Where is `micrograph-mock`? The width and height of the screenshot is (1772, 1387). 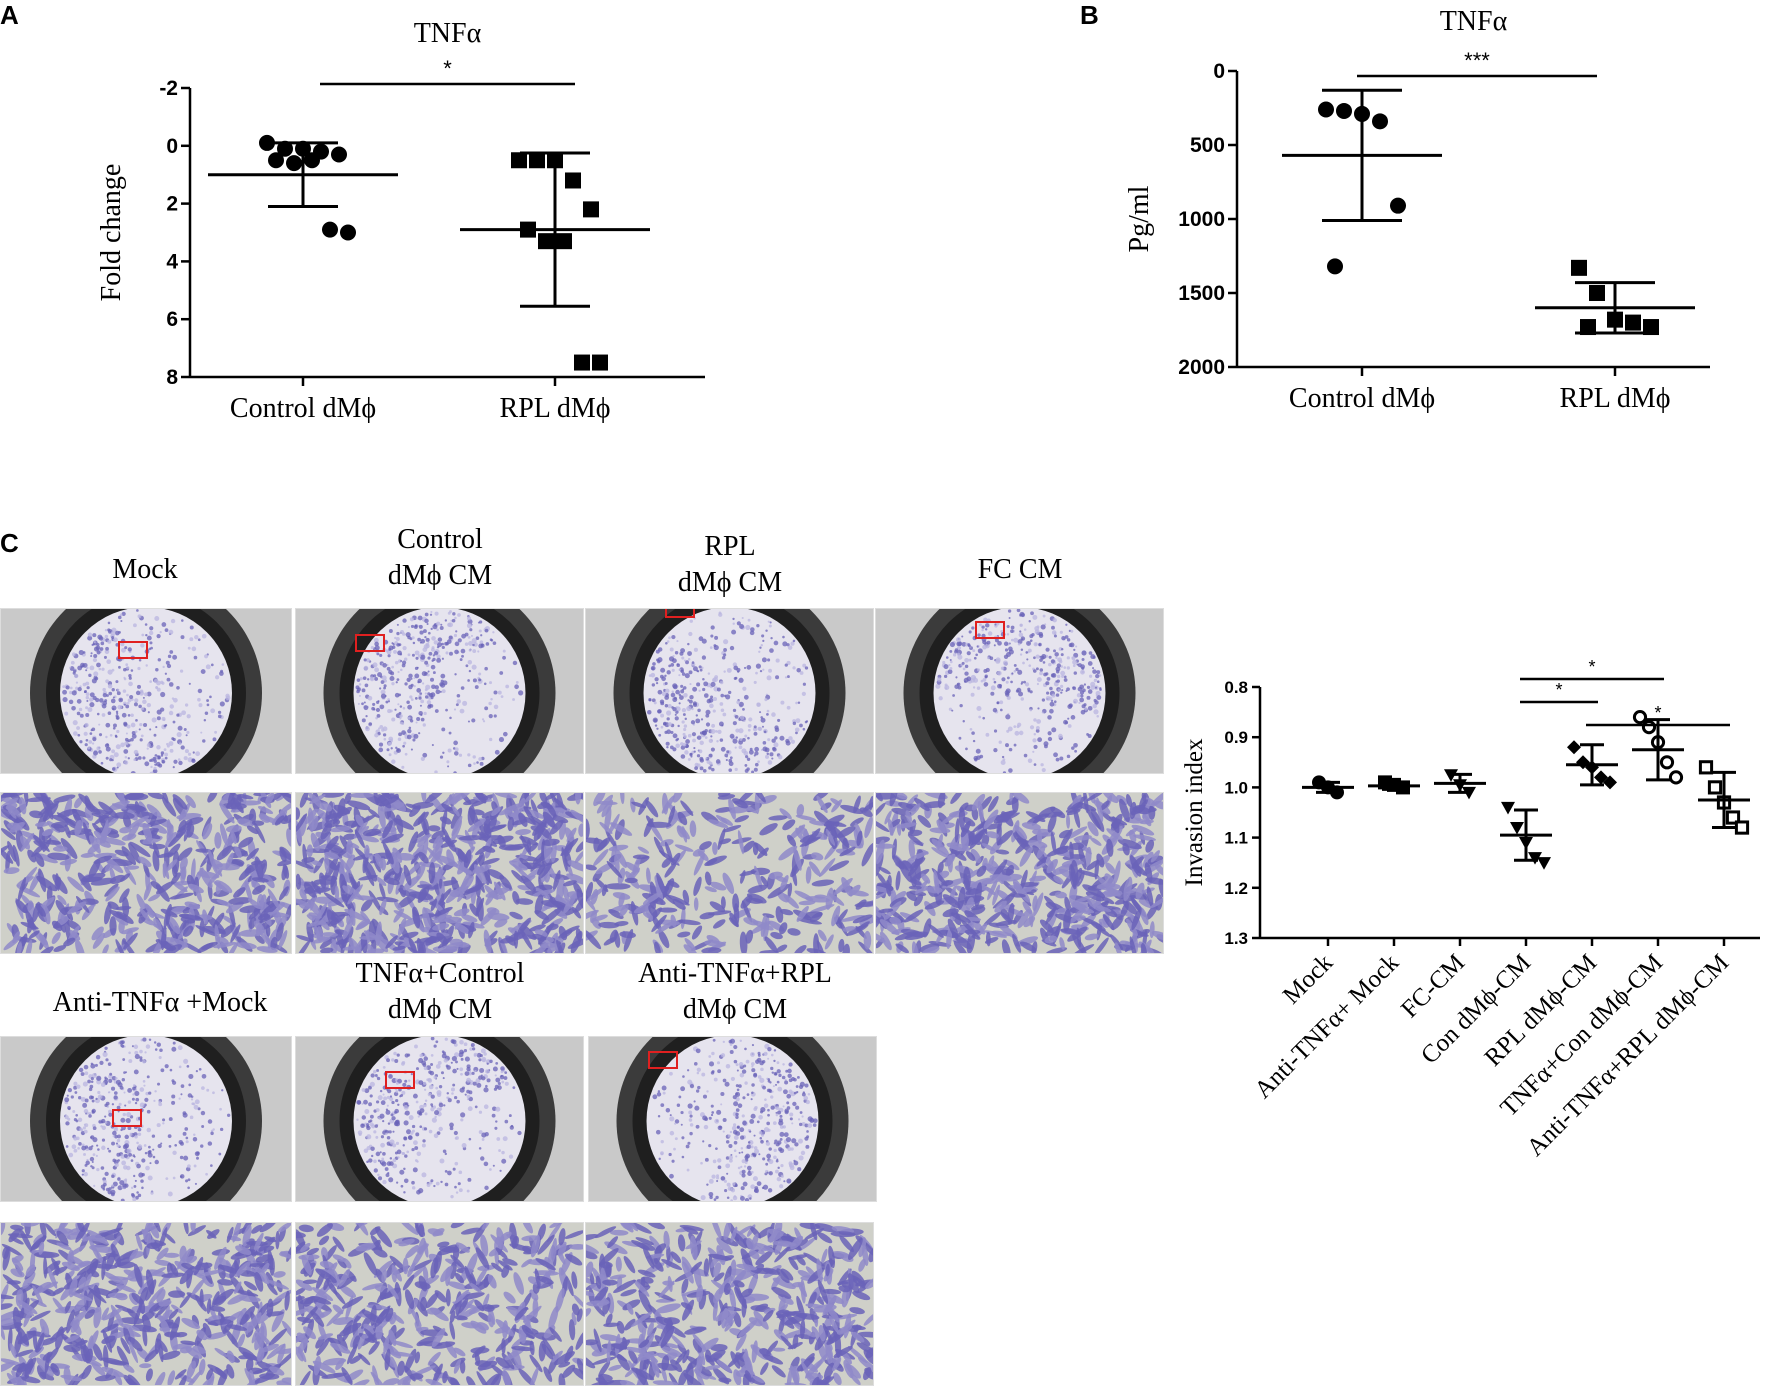
micrograph-mock is located at coordinates (146, 873).